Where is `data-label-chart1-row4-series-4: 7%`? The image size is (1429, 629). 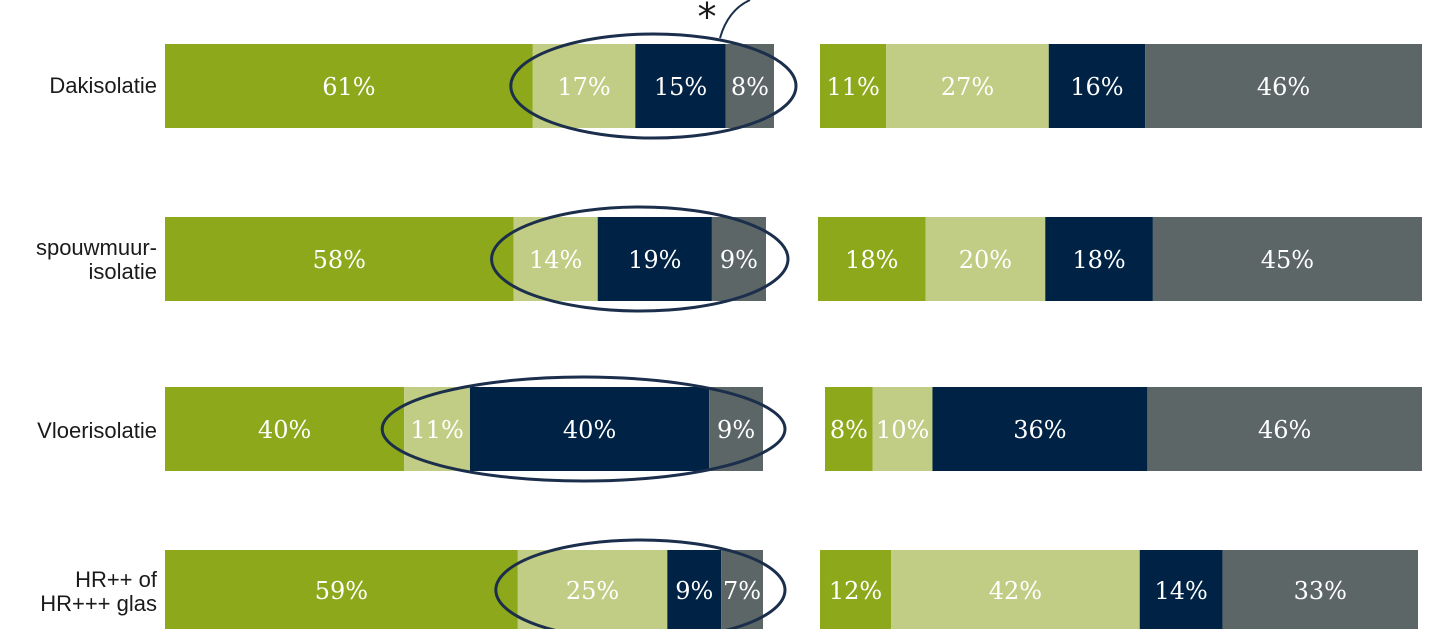 data-label-chart1-row4-series-4: 7% is located at coordinates (742, 591).